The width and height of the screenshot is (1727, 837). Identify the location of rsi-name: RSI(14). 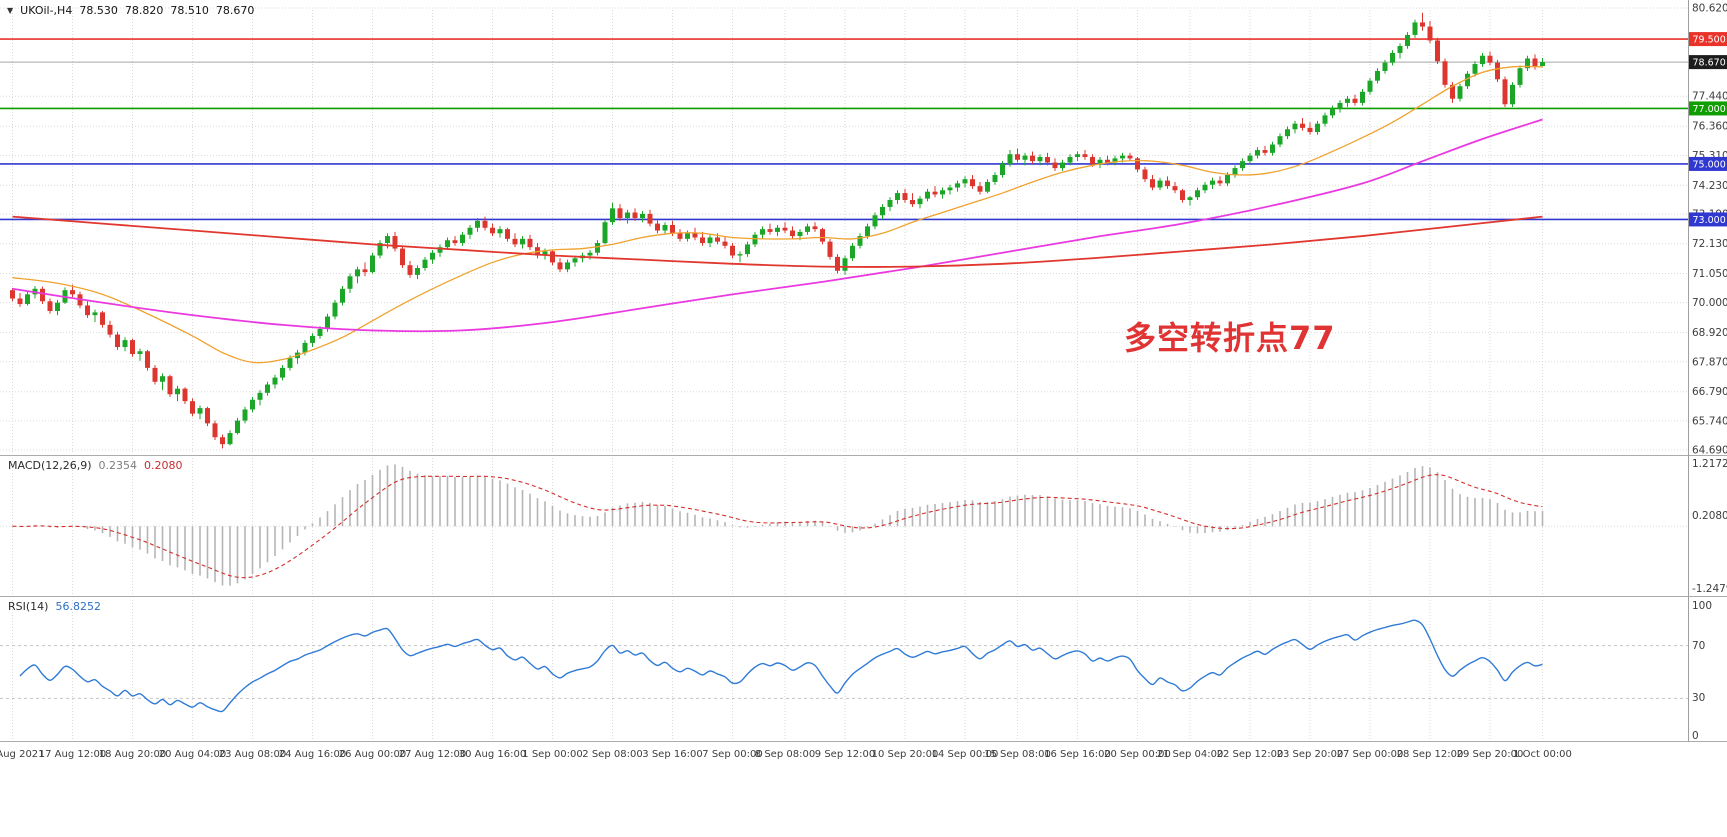
(28, 606).